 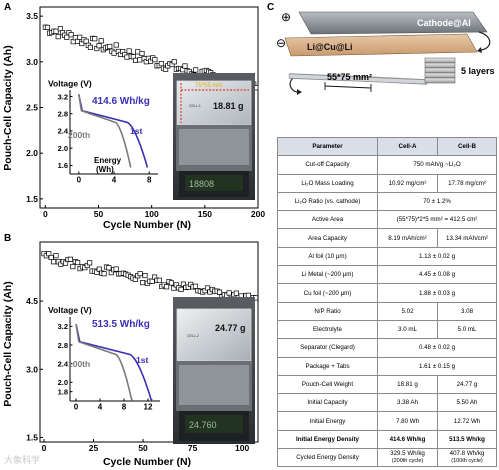 I want to click on cell-a-value: 329.5 Wh/kg (200th cycle), so click(x=407, y=458).